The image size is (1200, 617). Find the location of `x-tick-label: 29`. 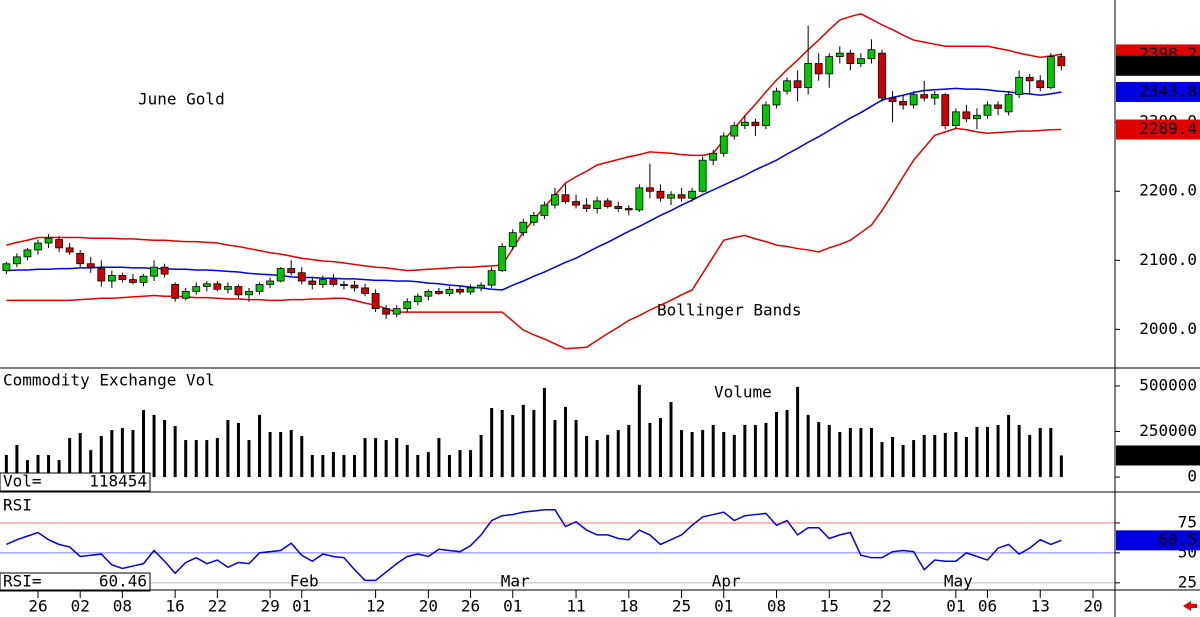

x-tick-label: 29 is located at coordinates (269, 606).